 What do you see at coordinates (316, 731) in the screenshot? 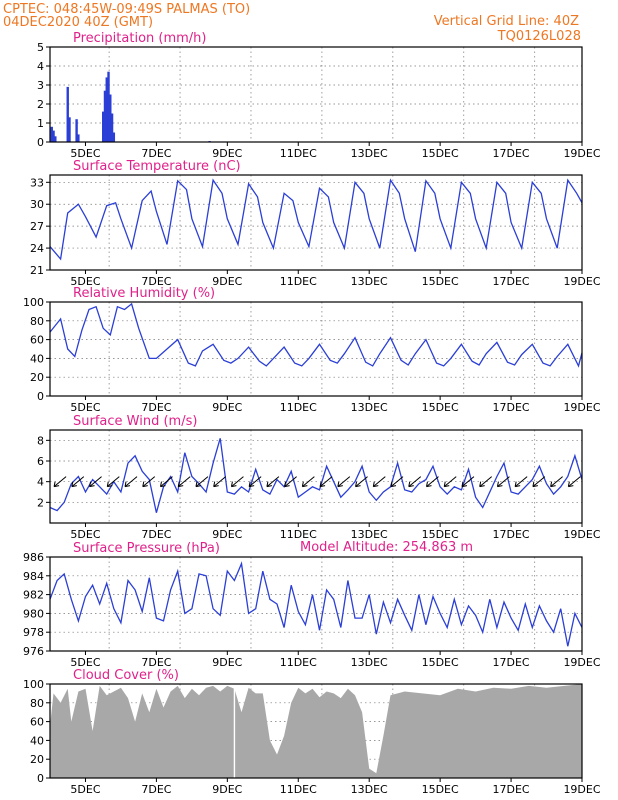
I see `cloud-area` at bounding box center [316, 731].